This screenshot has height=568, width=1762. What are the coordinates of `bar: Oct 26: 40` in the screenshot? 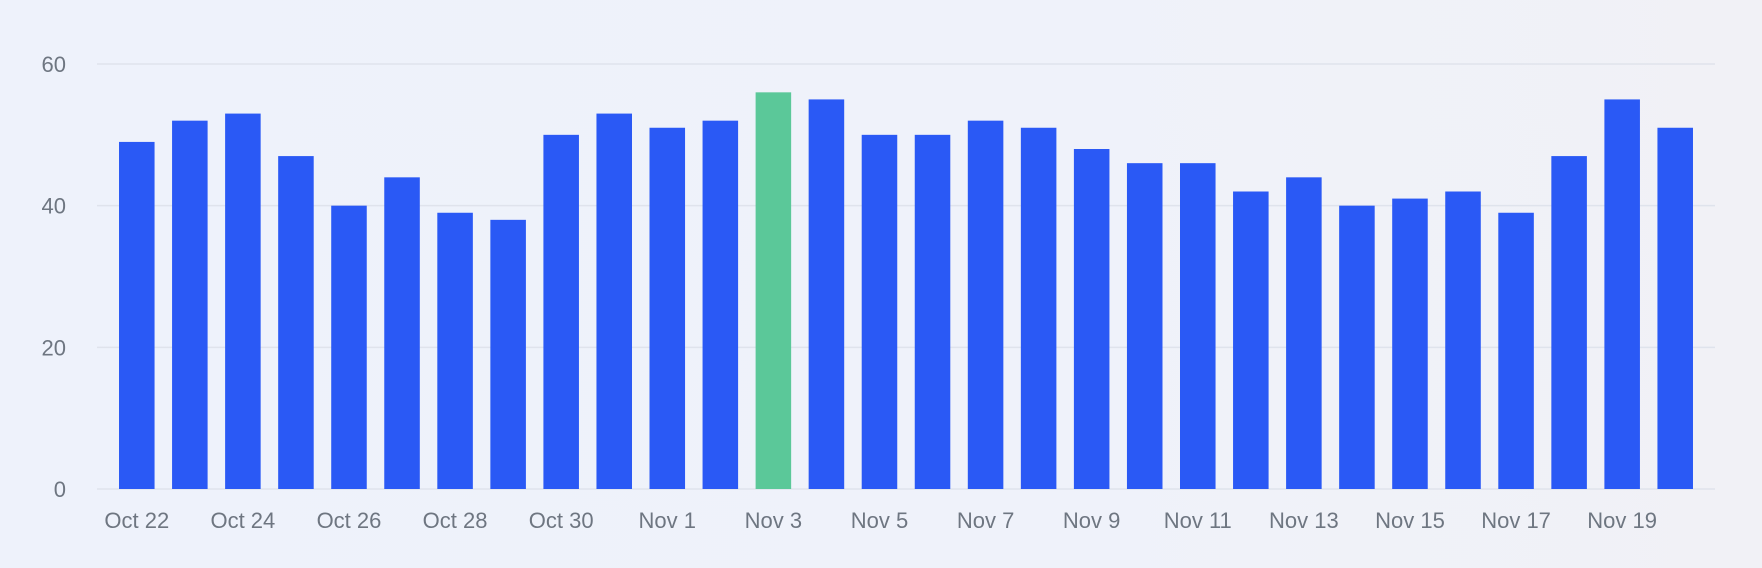 It's located at (349, 347).